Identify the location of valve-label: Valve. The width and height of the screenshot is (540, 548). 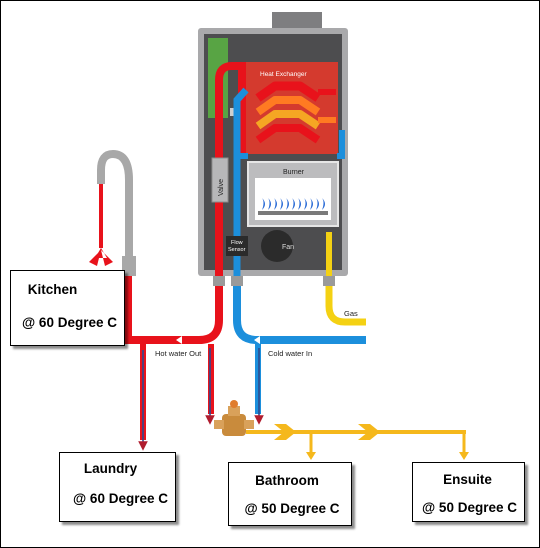
(221, 187).